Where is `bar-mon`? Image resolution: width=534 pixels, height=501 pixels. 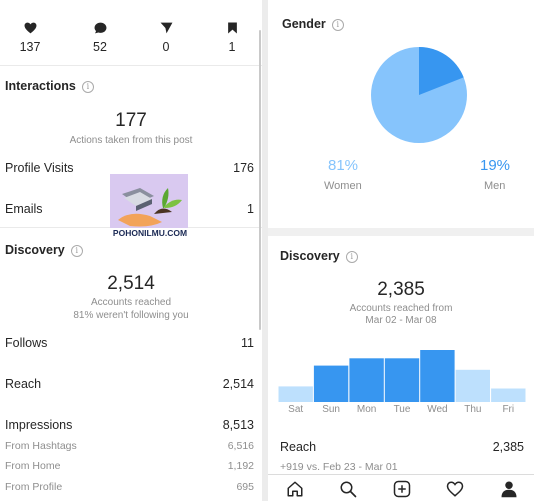 bar-mon is located at coordinates (366, 380).